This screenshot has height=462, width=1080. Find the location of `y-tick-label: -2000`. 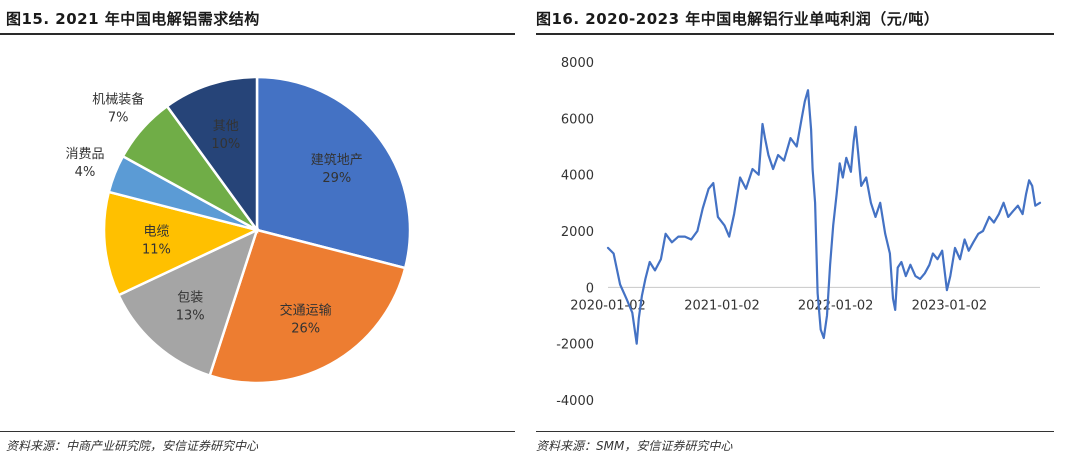

y-tick-label: -2000 is located at coordinates (575, 345).